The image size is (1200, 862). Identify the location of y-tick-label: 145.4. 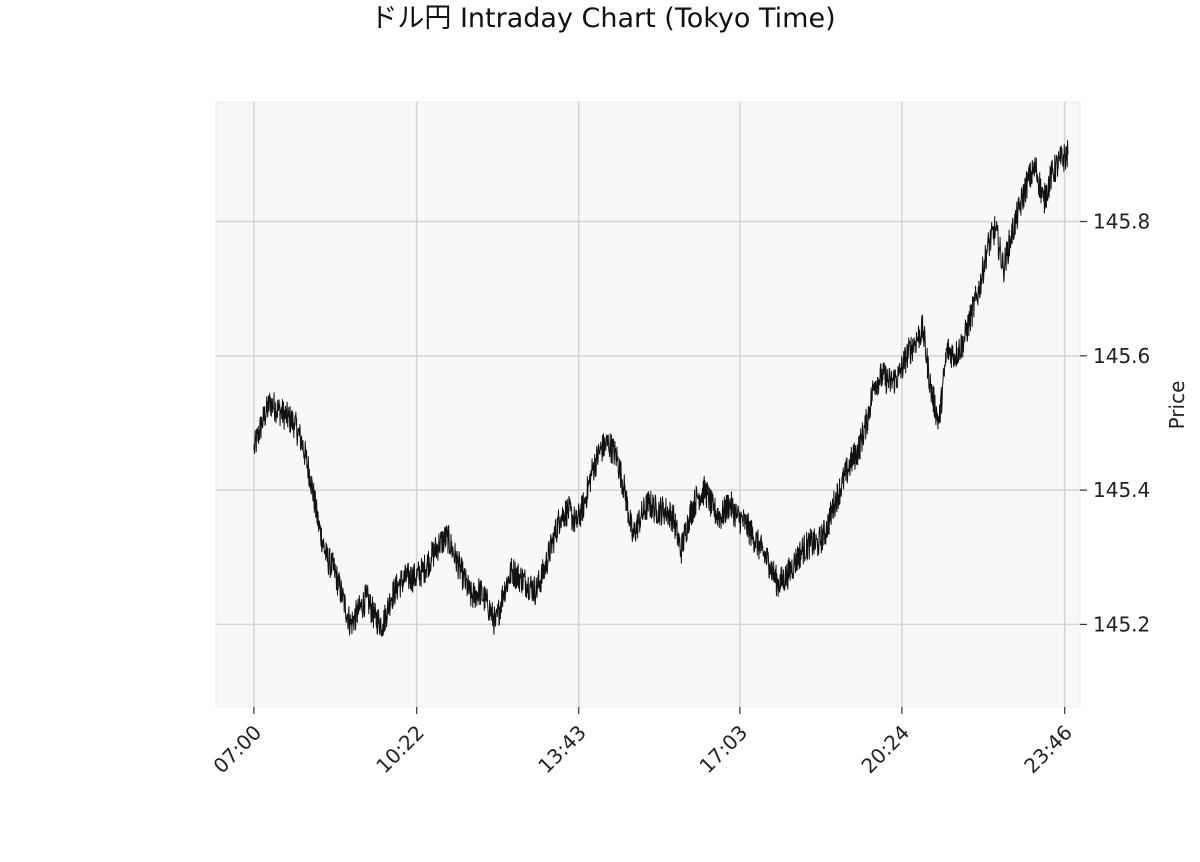
(1121, 490).